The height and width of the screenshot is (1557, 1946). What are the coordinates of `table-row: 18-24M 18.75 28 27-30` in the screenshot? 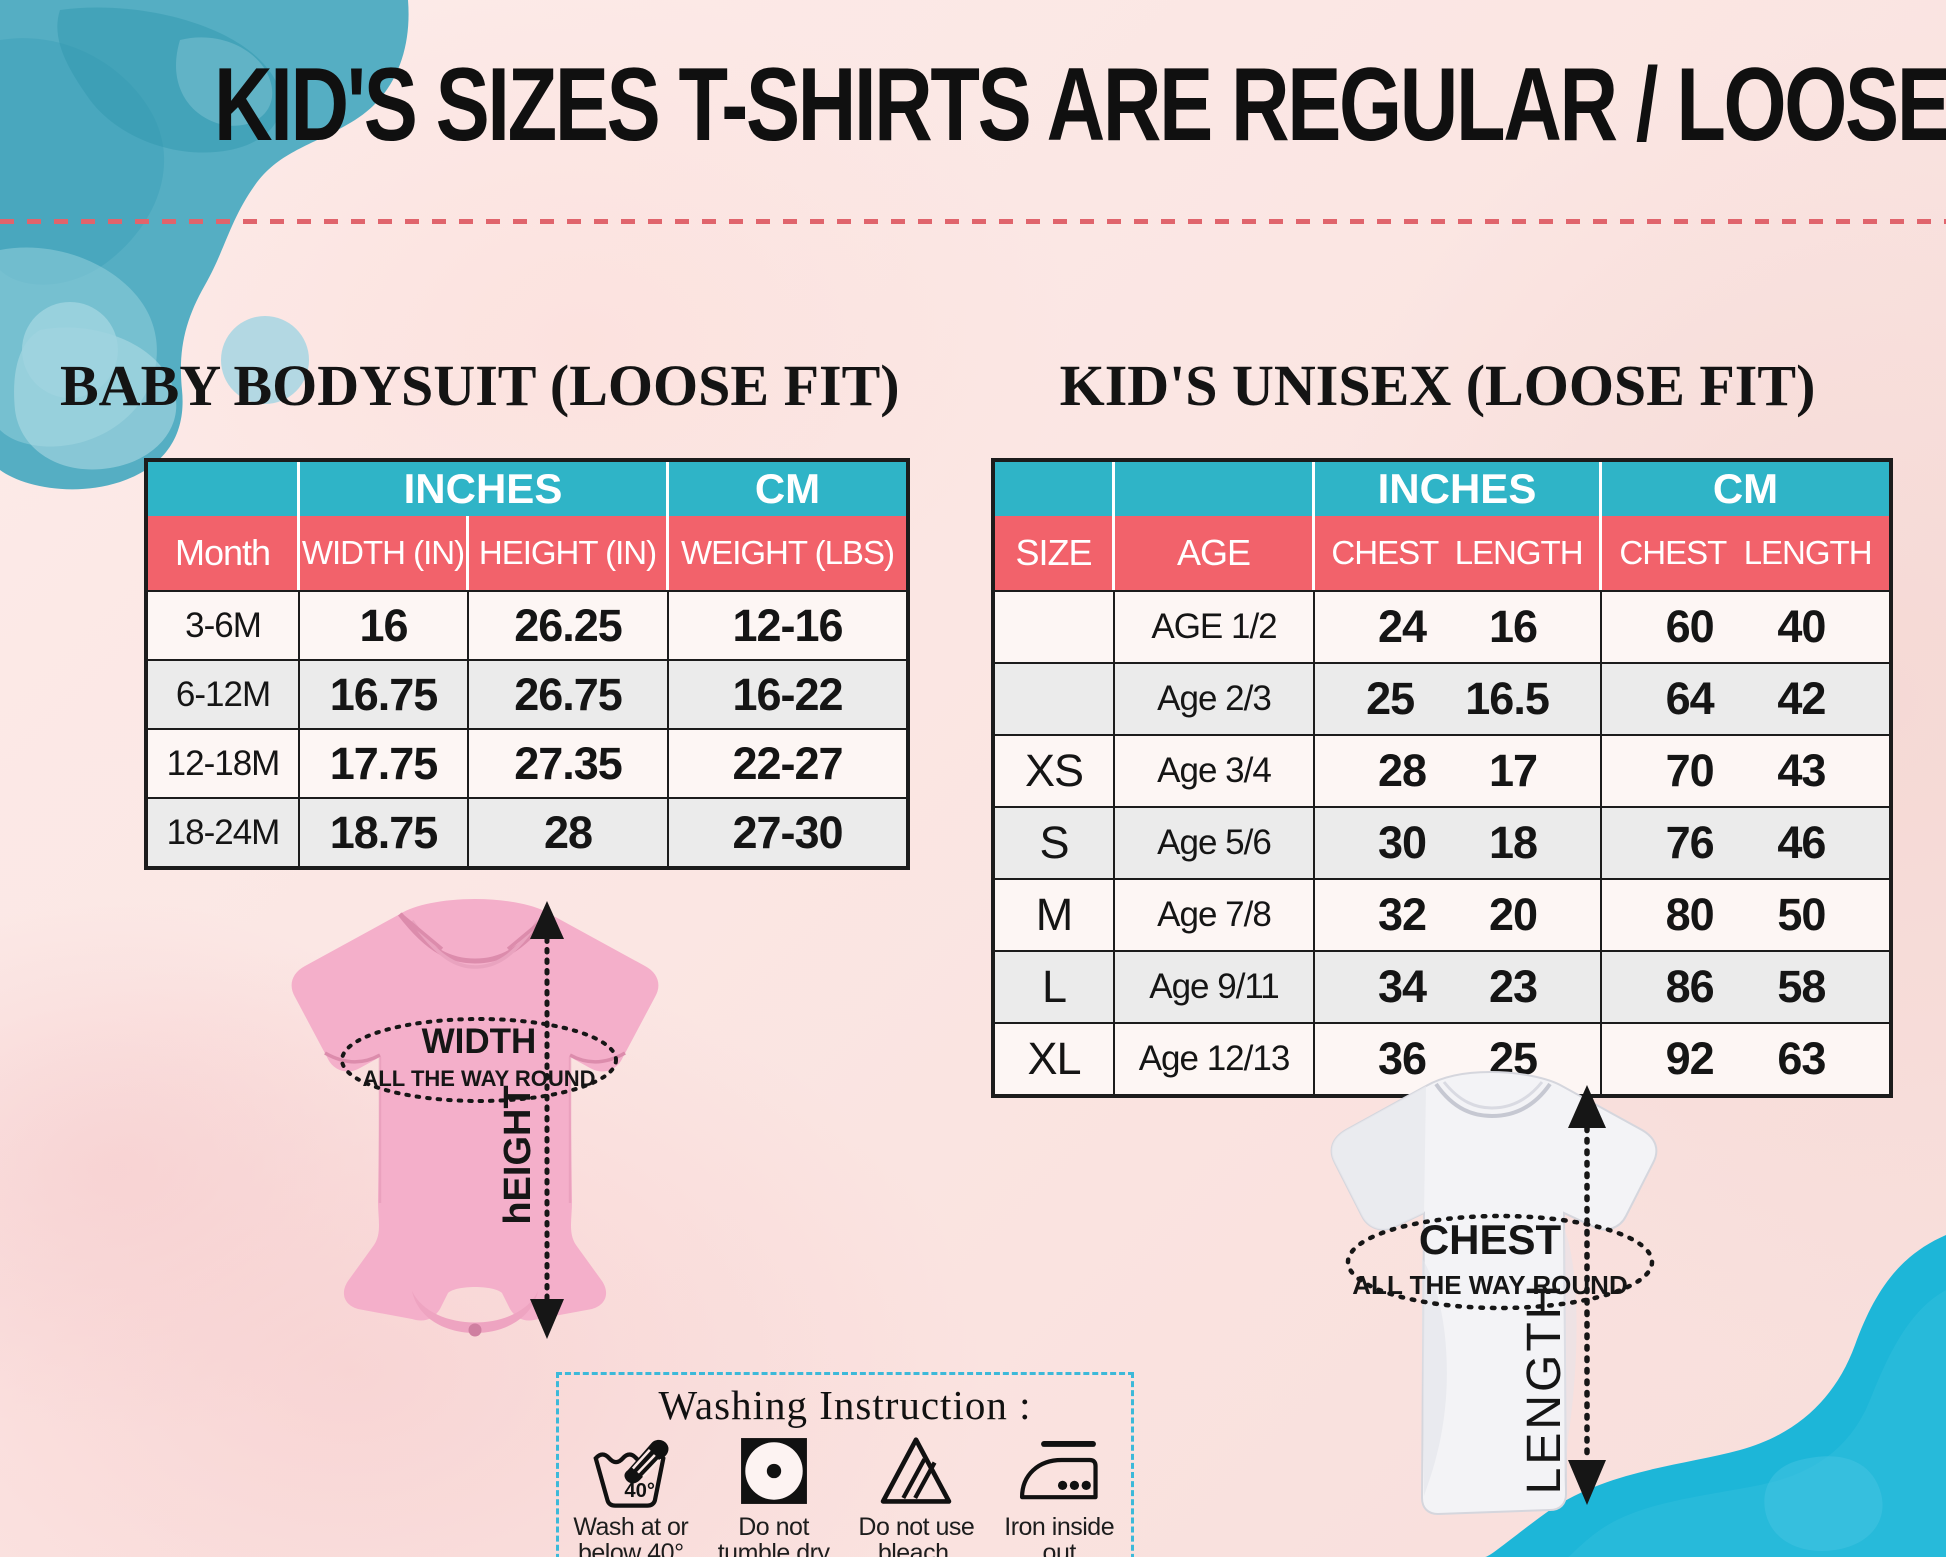 It's located at (527, 831).